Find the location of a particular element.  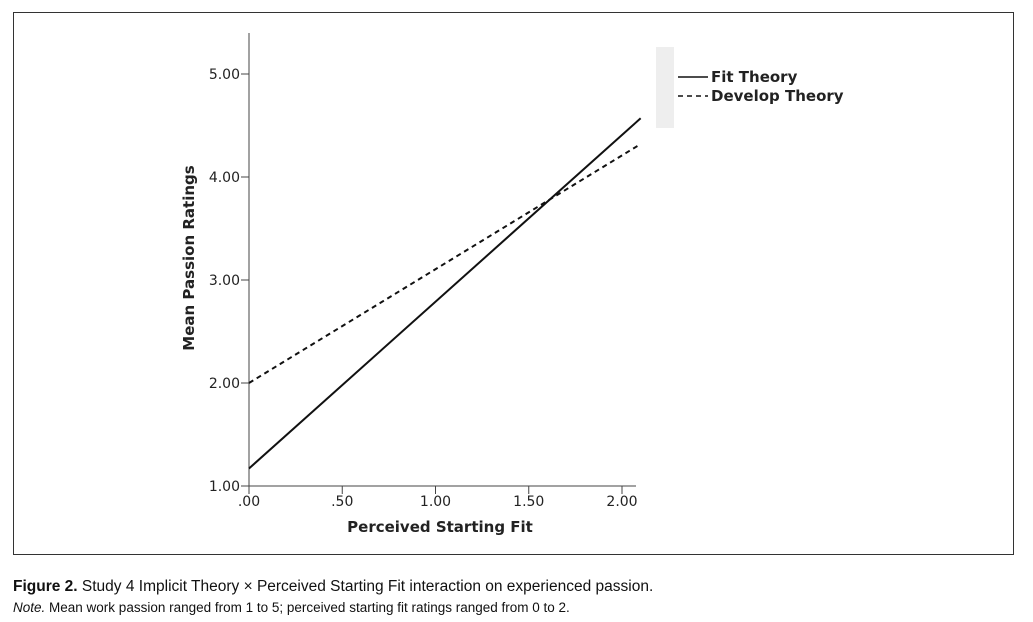

series-line-develop-theory is located at coordinates (445, 263).